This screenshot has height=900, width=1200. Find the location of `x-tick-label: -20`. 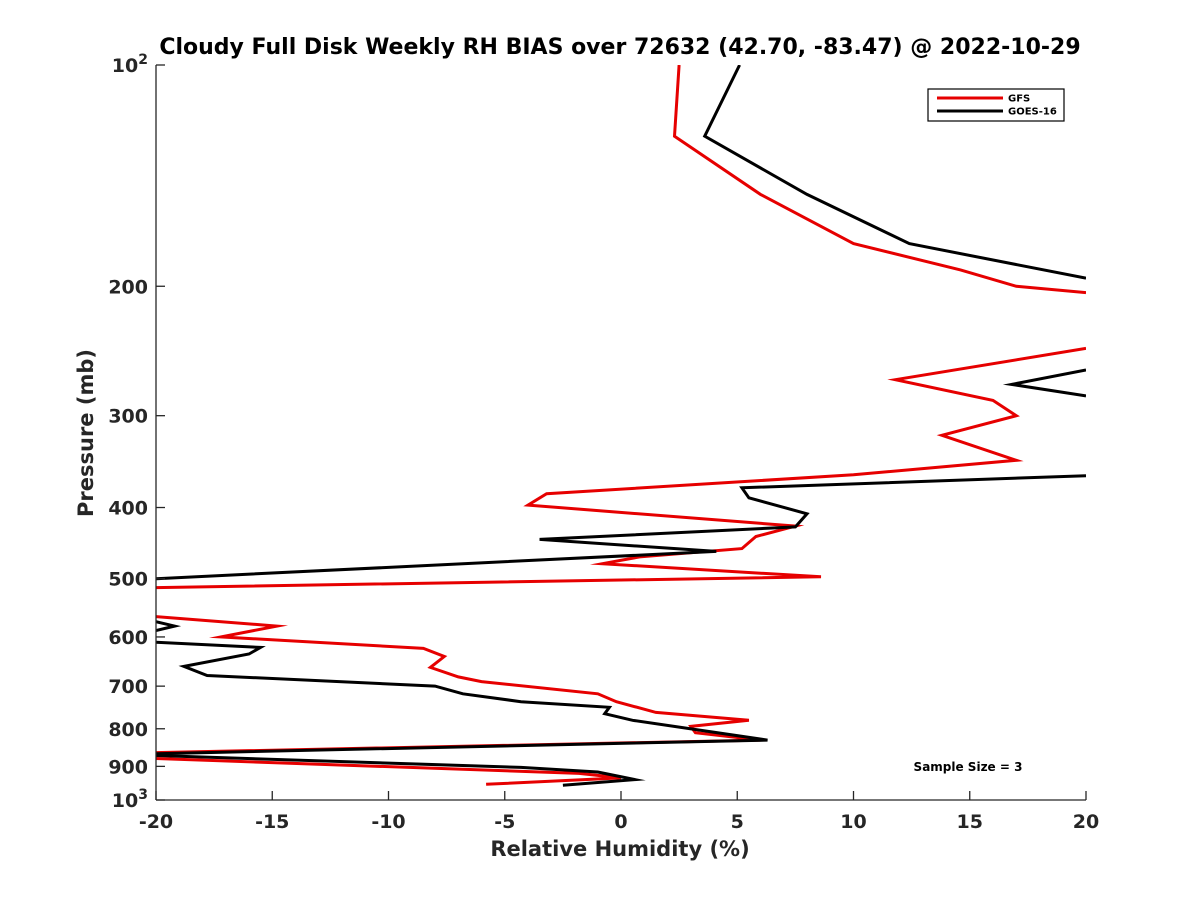

x-tick-label: -20 is located at coordinates (156, 822).